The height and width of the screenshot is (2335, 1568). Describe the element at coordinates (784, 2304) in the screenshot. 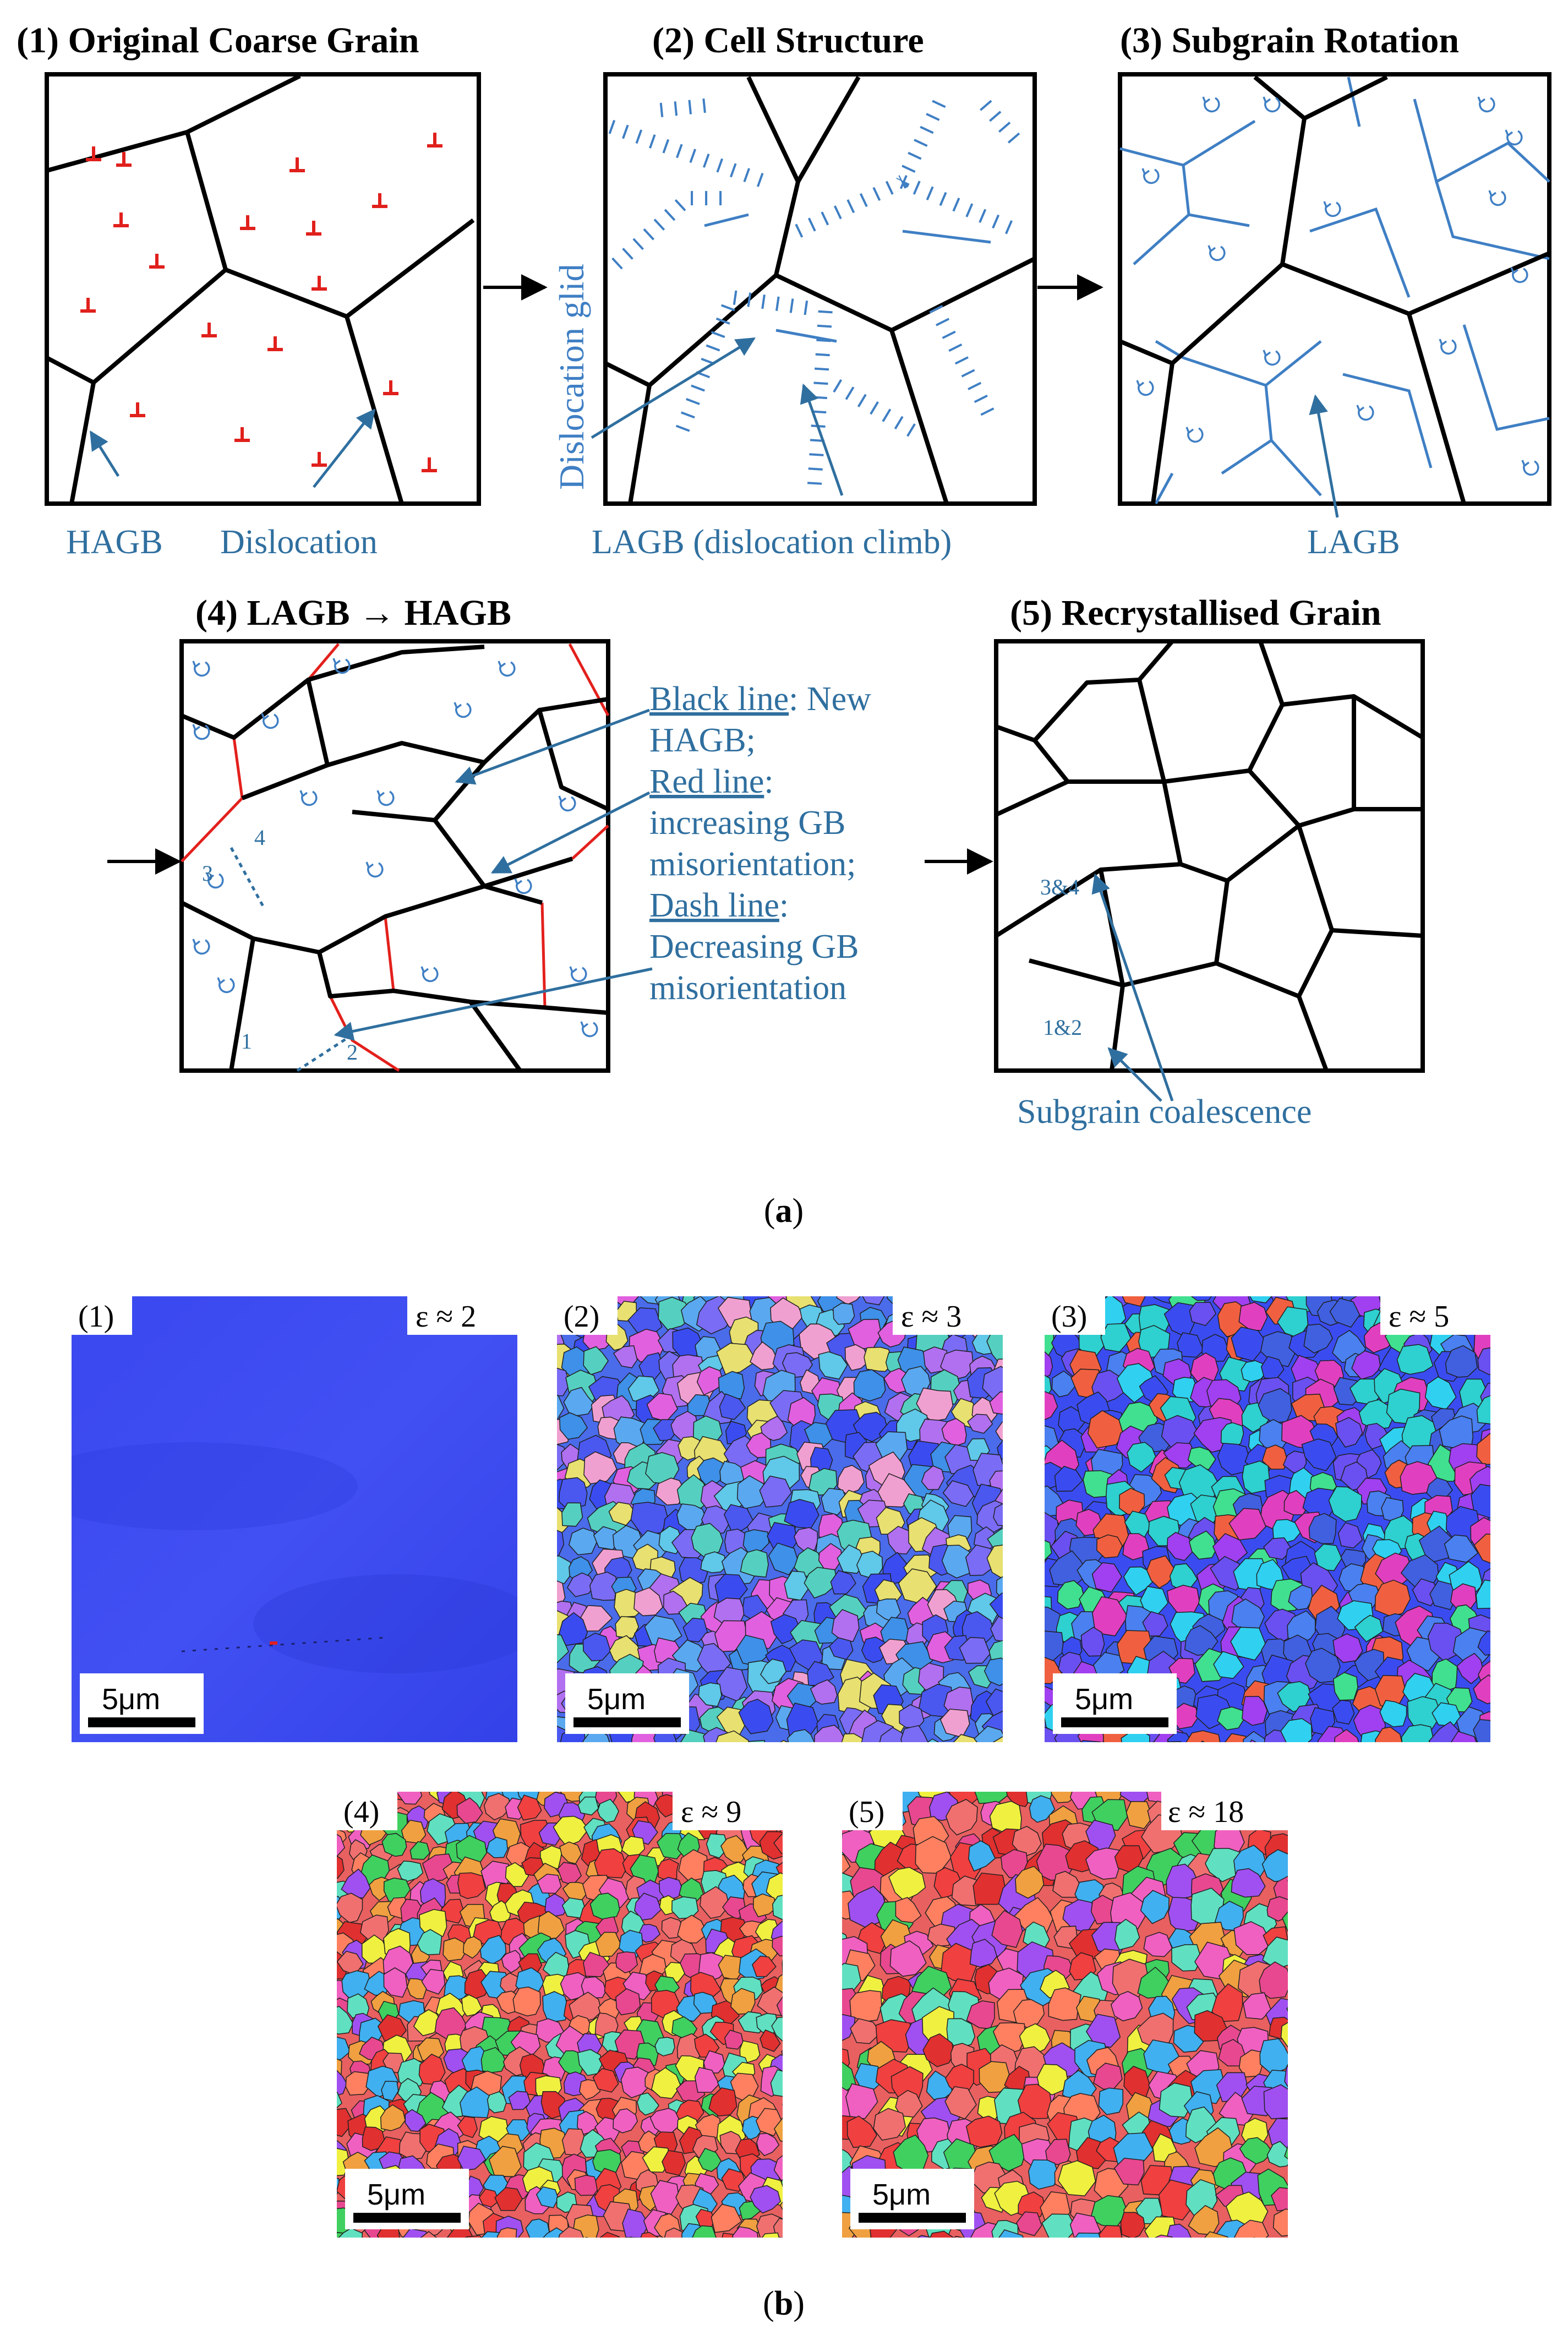

I see `caption-b: (b)` at that location.